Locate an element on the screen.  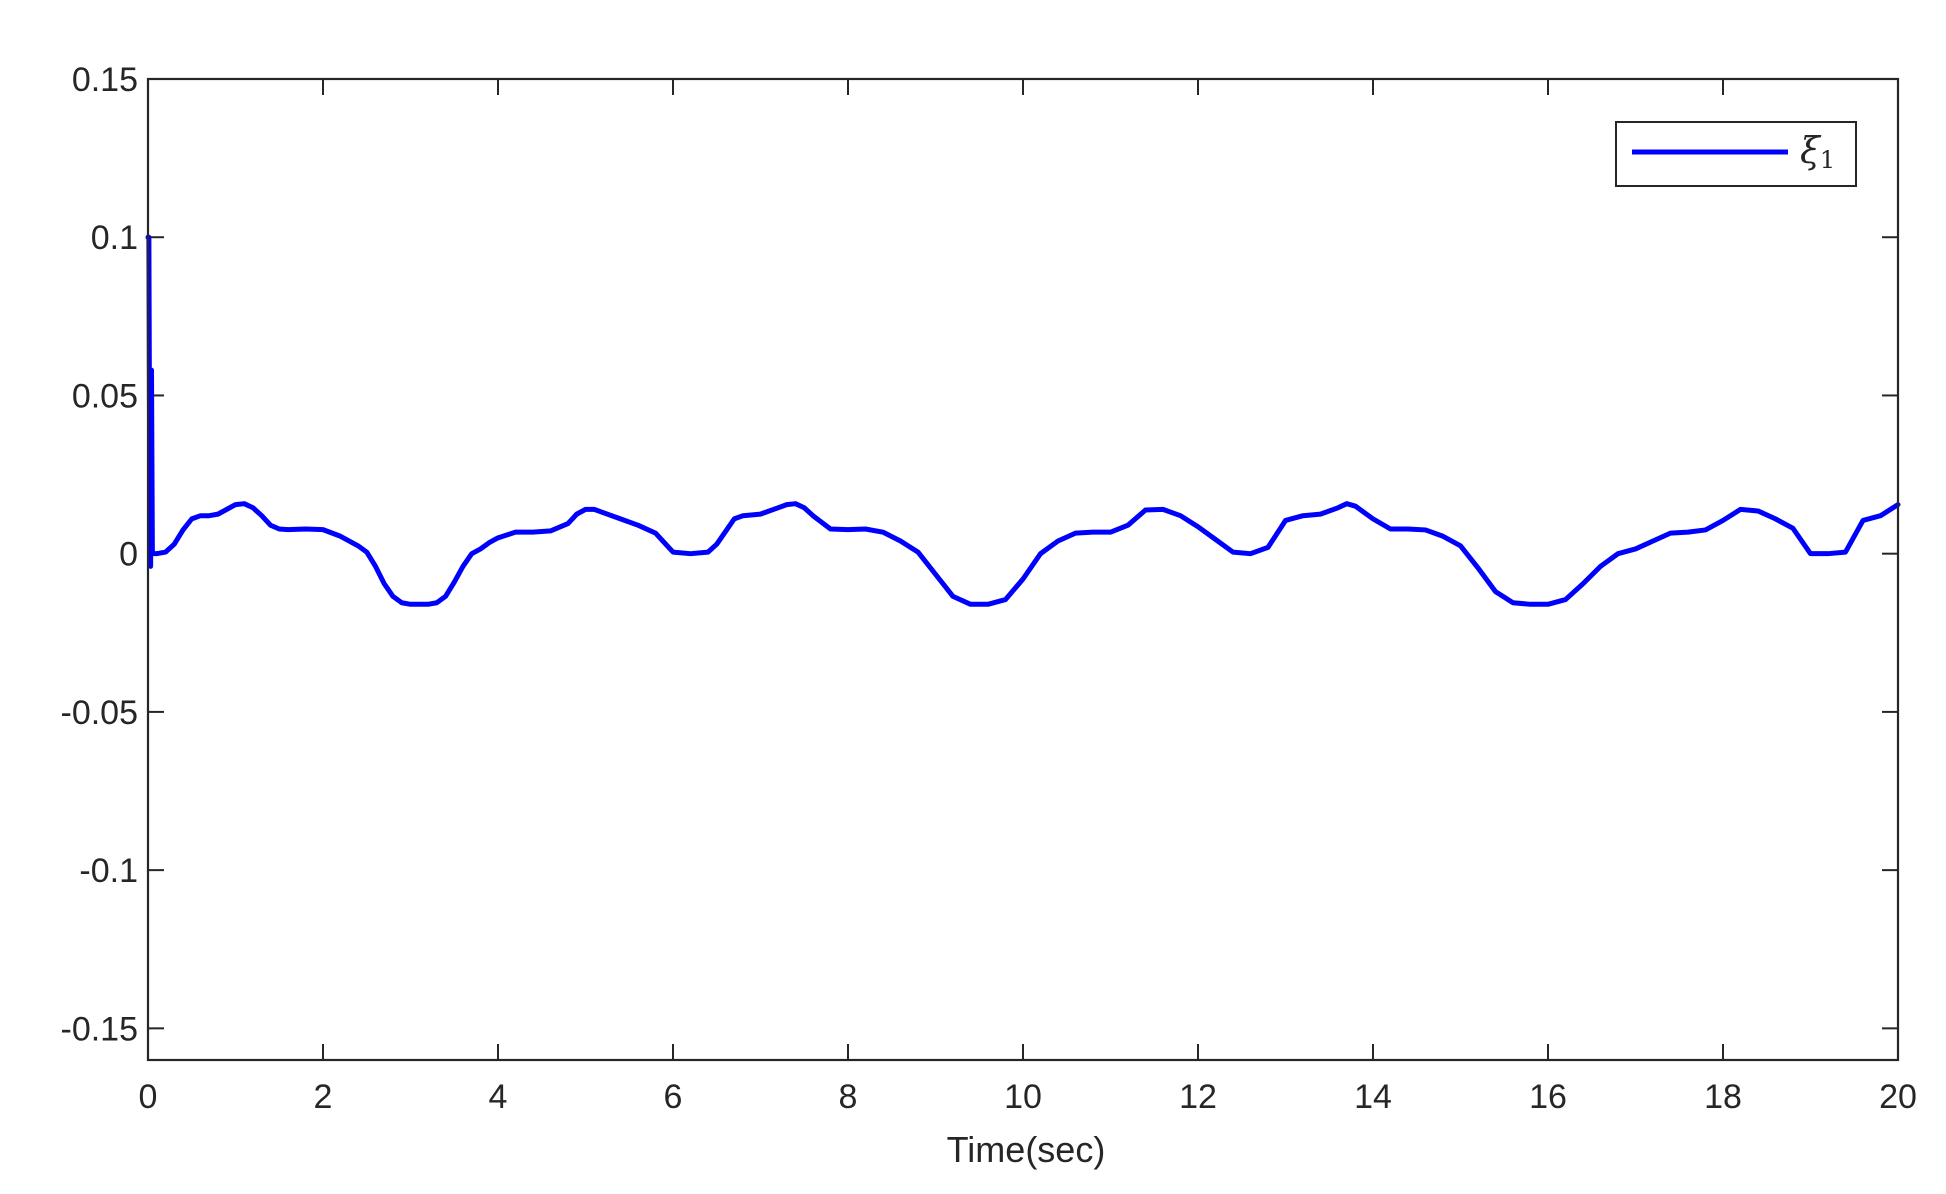
legend-label-series-1: ξ1 is located at coordinates (1817, 152).